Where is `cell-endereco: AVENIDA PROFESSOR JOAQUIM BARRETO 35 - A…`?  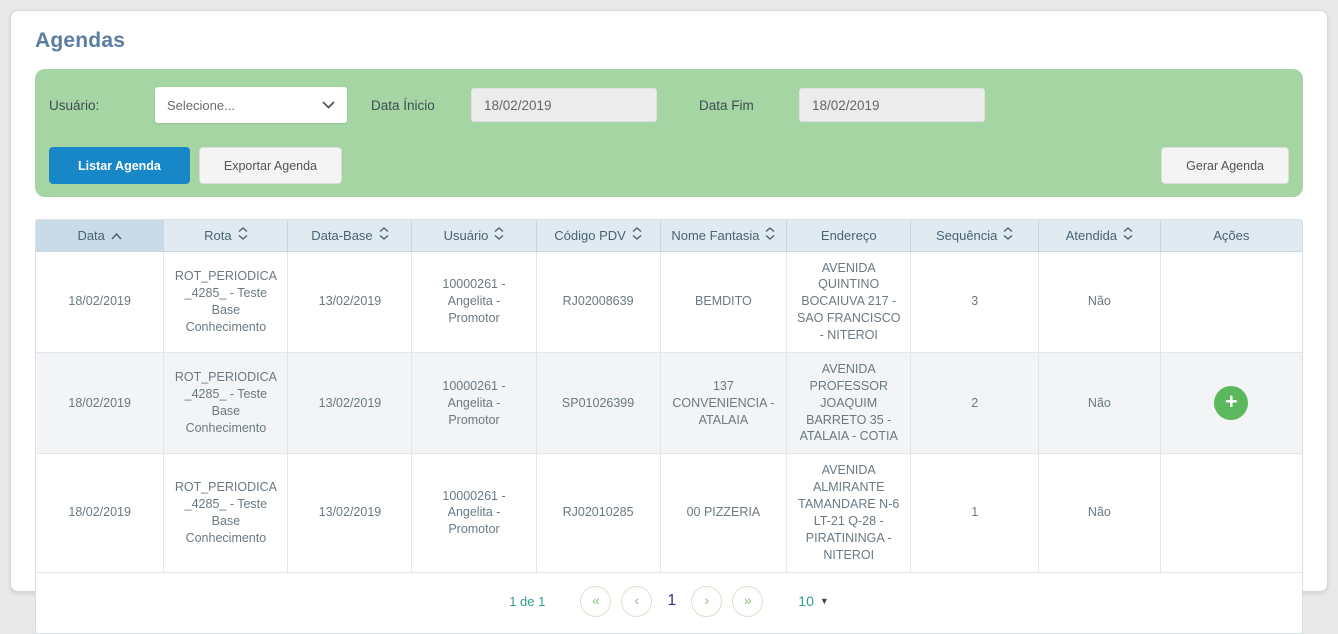 cell-endereco: AVENIDA PROFESSOR JOAQUIM BARRETO 35 - A… is located at coordinates (849, 403).